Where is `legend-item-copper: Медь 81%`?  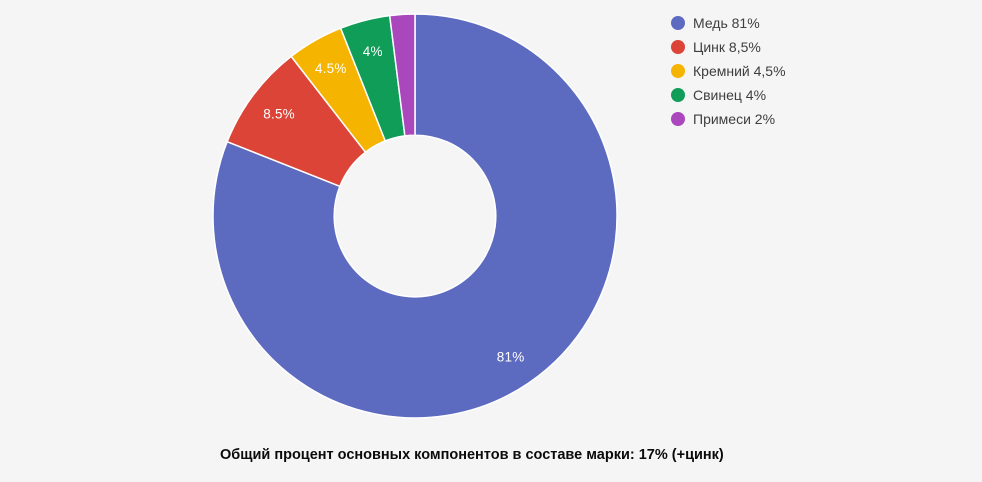
legend-item-copper: Медь 81% is located at coordinates (728, 23).